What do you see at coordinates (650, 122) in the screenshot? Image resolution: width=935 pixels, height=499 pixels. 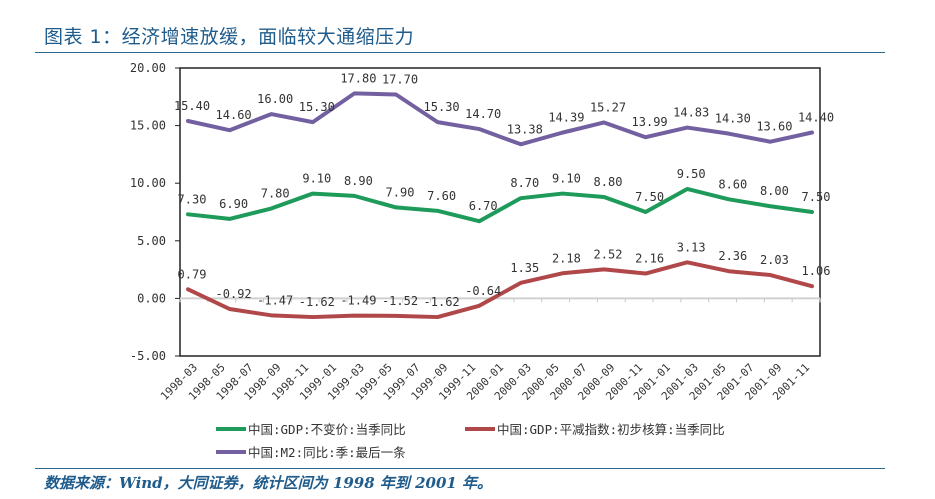 I see `series-m2-data-label: 13.99` at bounding box center [650, 122].